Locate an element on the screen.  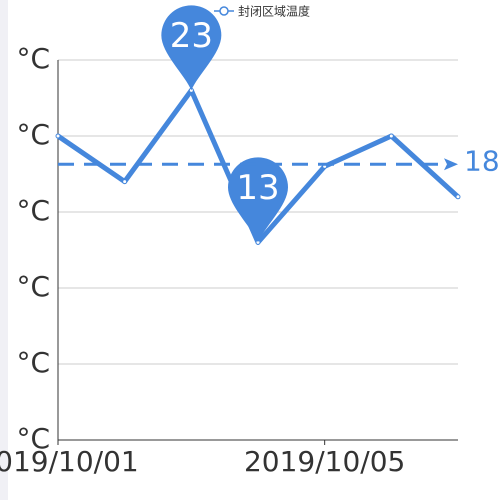
pin-label: 23 is located at coordinates (191, 36).